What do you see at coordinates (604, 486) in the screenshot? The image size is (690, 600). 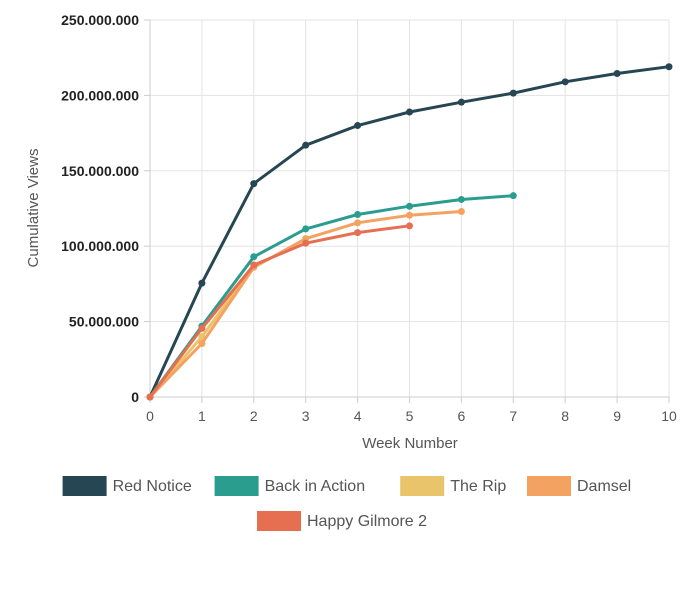 I see `legend-label: Damsel` at bounding box center [604, 486].